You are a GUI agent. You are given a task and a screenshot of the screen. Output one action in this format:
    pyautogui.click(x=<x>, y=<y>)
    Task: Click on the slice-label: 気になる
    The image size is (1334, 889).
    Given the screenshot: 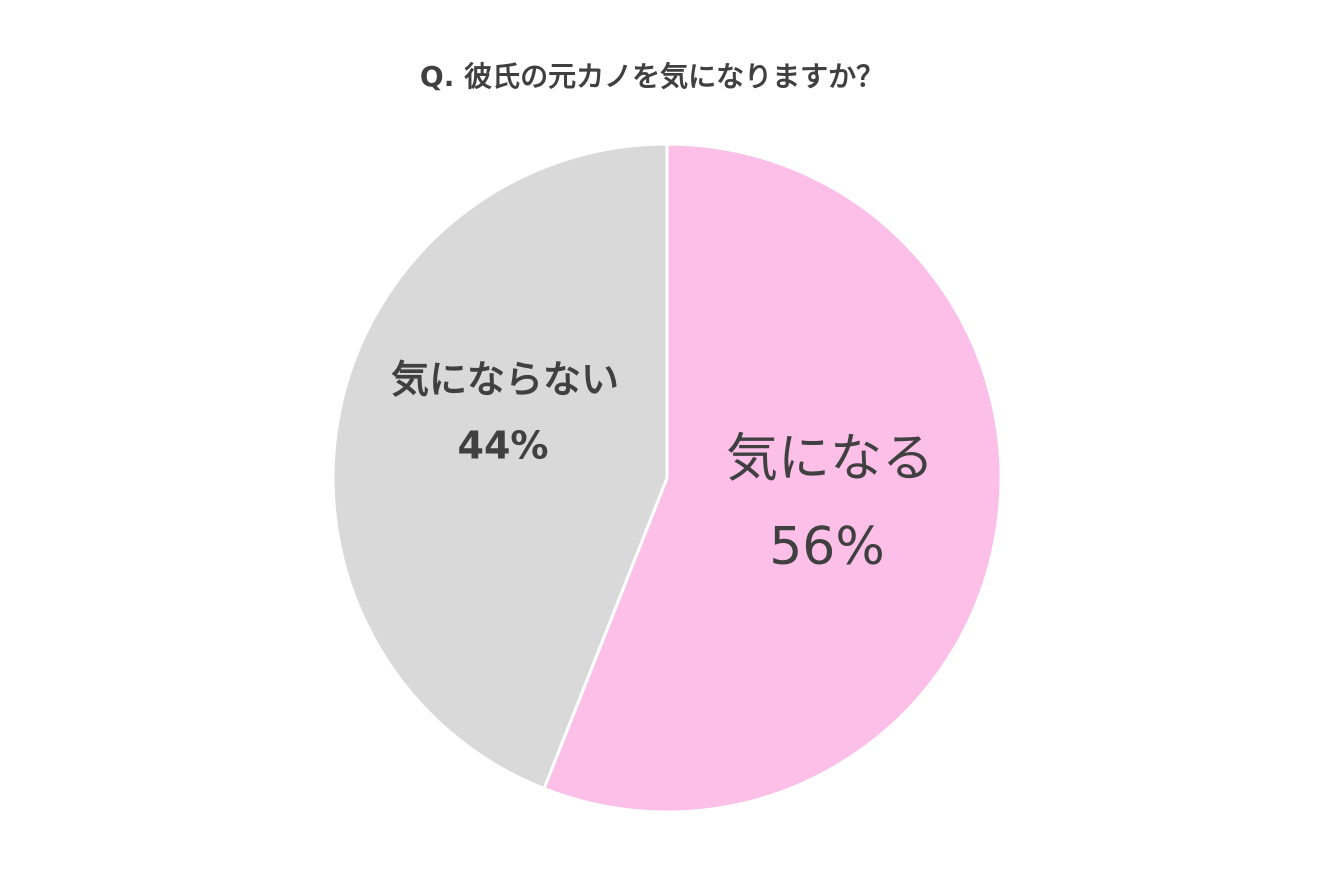 What is the action you would take?
    pyautogui.click(x=830, y=459)
    